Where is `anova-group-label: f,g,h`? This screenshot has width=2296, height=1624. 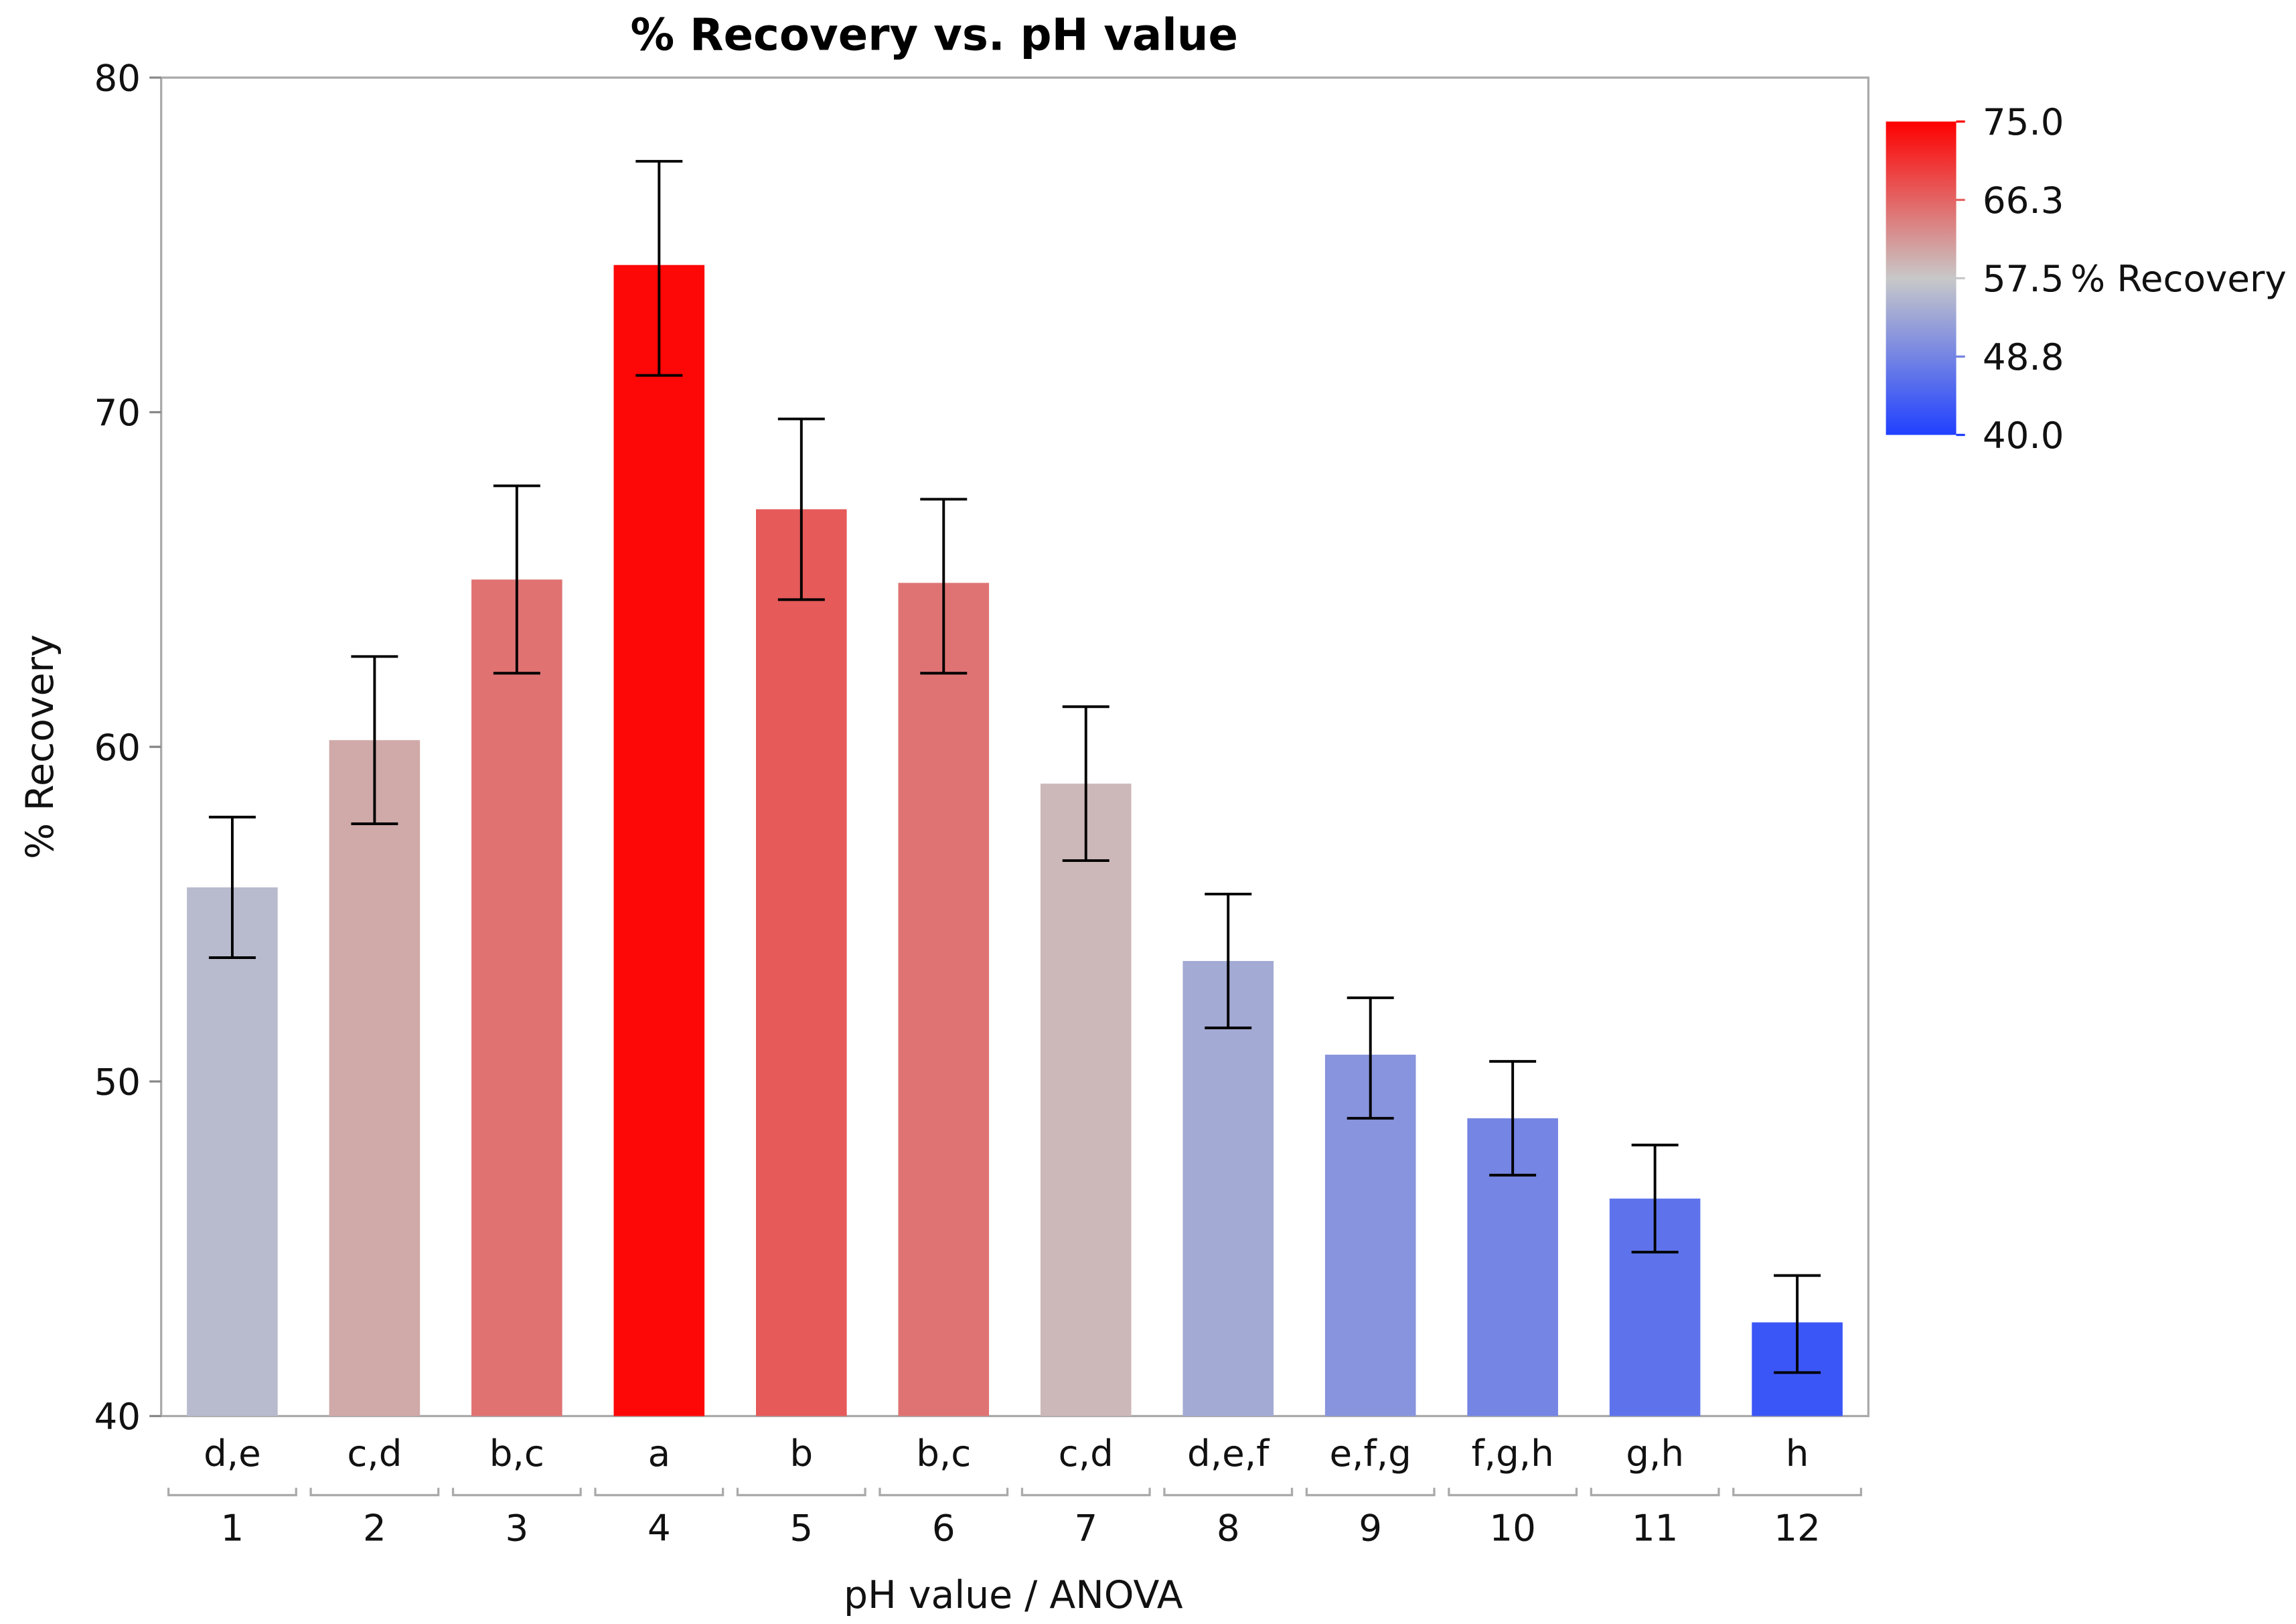 anova-group-label: f,g,h is located at coordinates (1512, 1453).